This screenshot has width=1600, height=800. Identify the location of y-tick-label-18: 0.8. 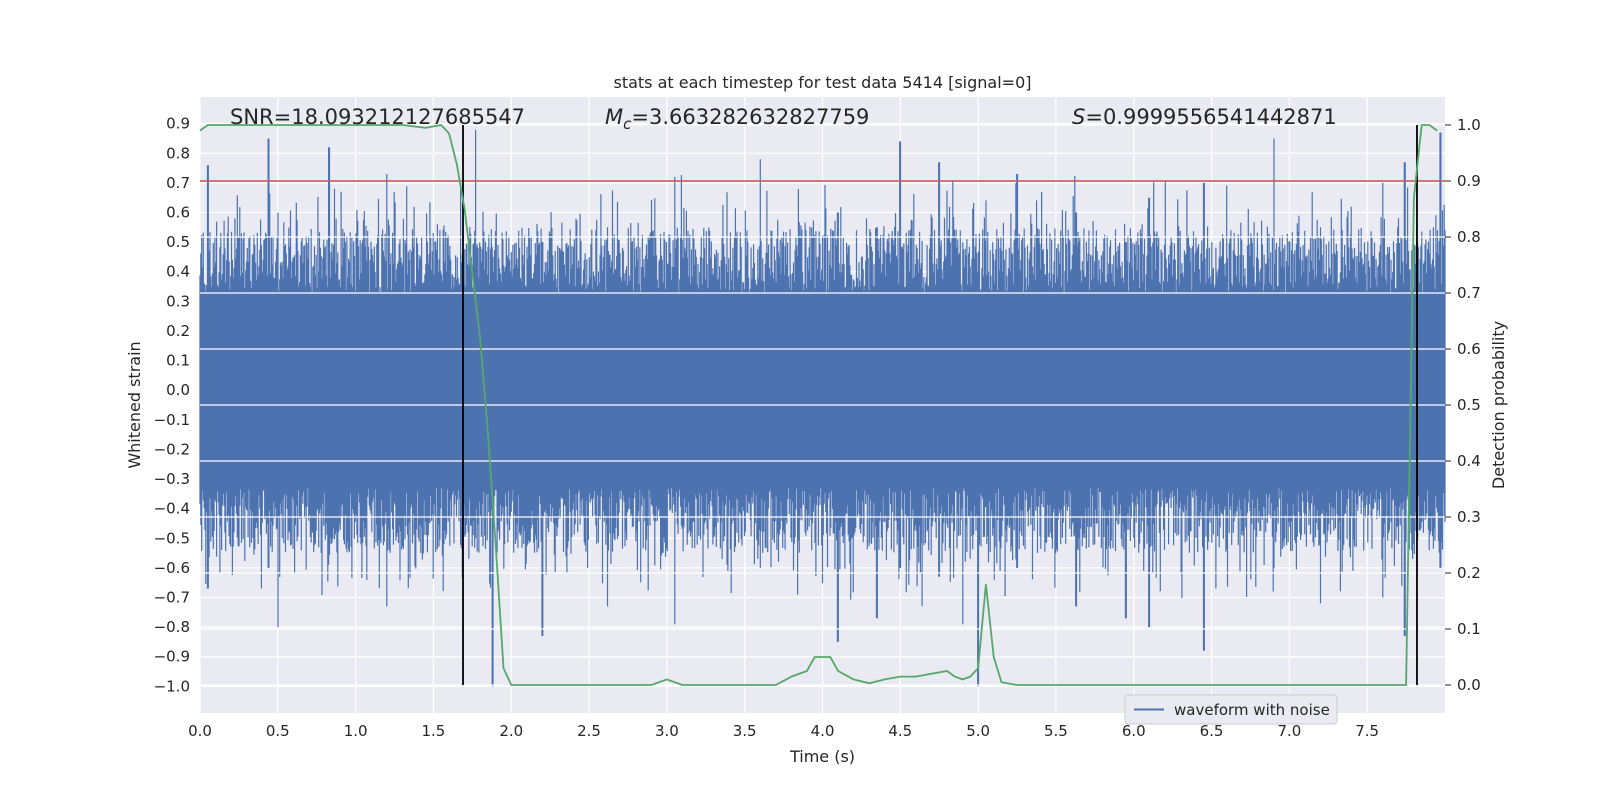
(178, 153).